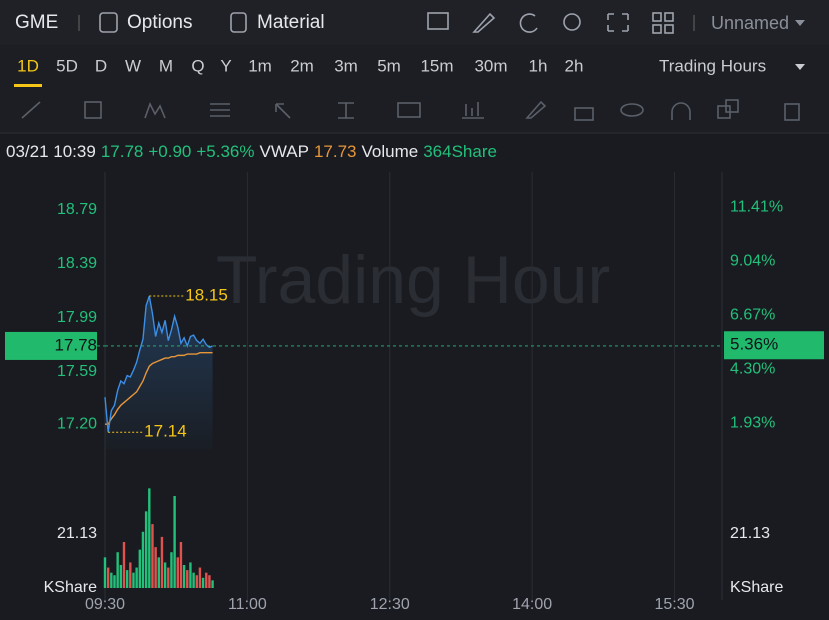  I want to click on timeframe-button: 30m, so click(490, 65).